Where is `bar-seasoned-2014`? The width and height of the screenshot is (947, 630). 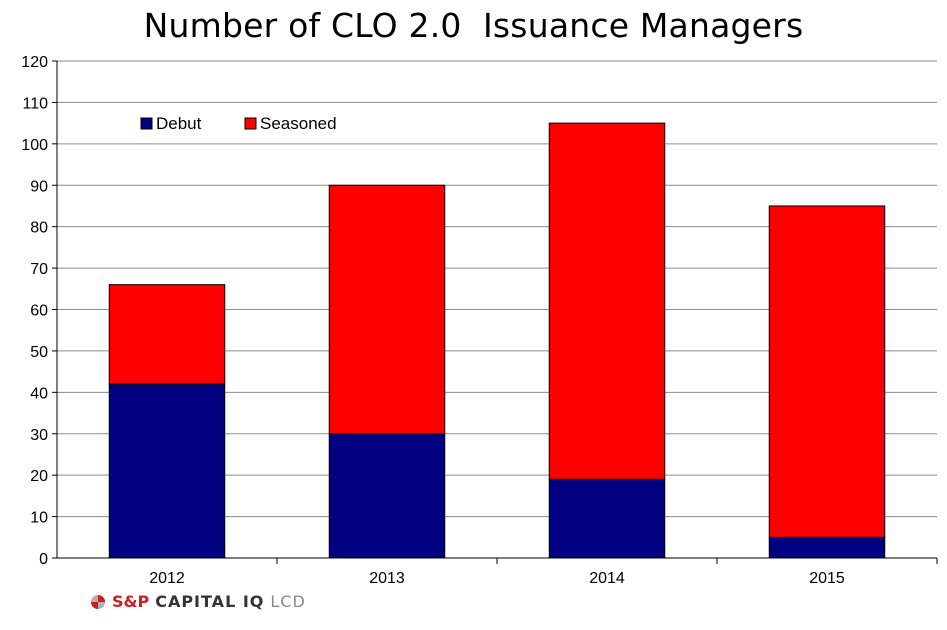 bar-seasoned-2014 is located at coordinates (607, 301).